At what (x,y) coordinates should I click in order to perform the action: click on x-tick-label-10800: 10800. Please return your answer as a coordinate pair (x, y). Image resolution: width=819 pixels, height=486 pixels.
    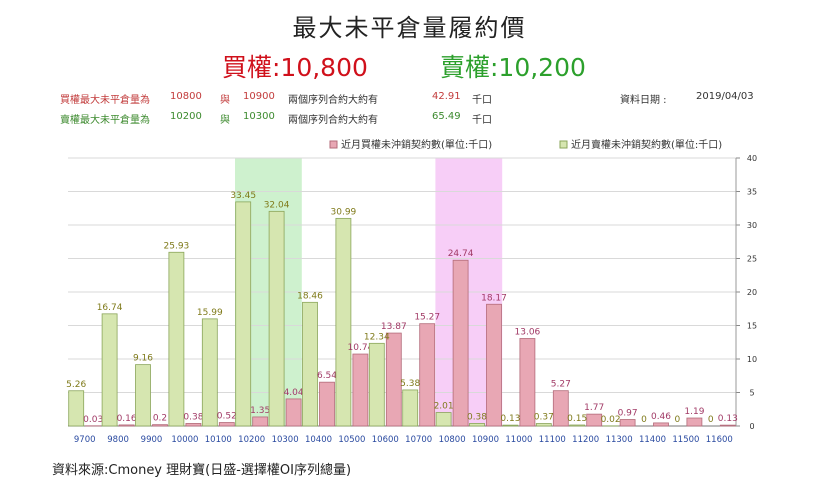
    Looking at the image, I should click on (452, 440).